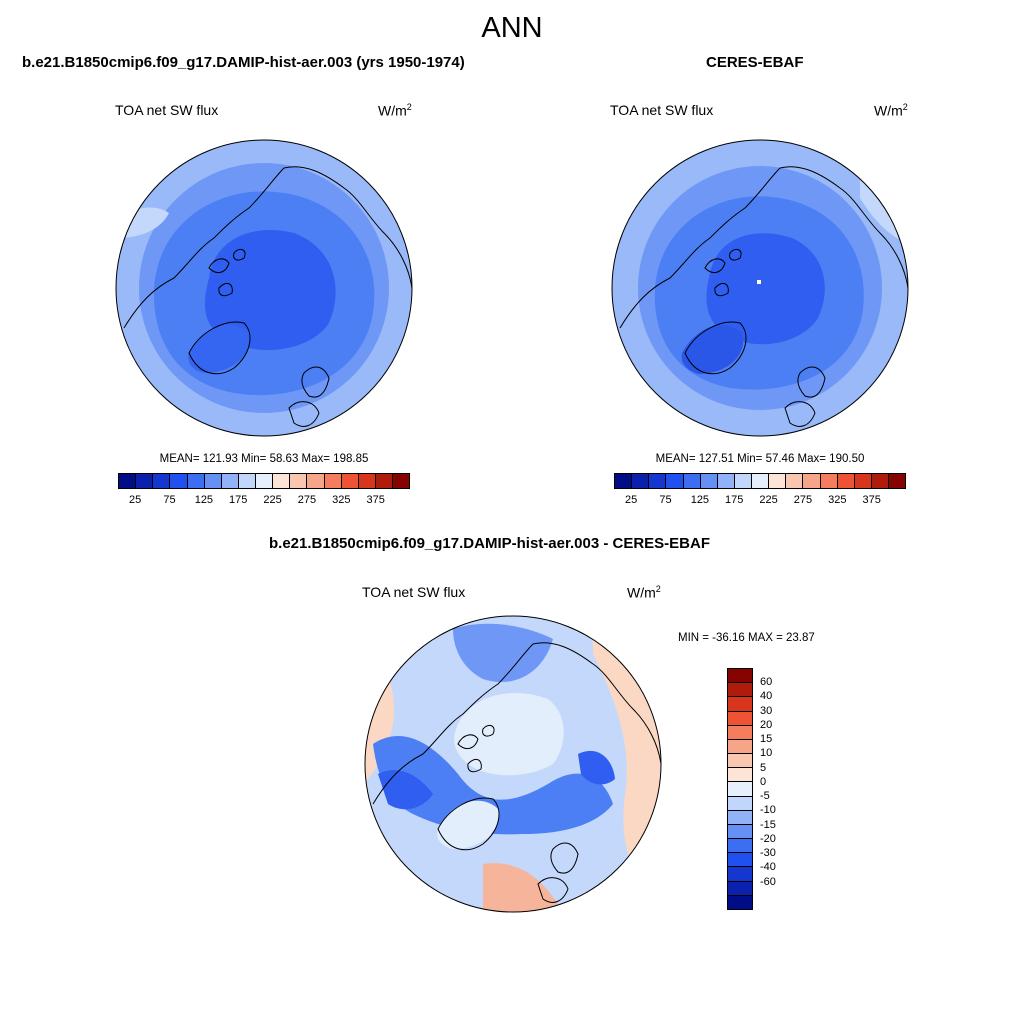  What do you see at coordinates (204, 248) in the screenshot?
I see `panel-1-coast-north-america` at bounding box center [204, 248].